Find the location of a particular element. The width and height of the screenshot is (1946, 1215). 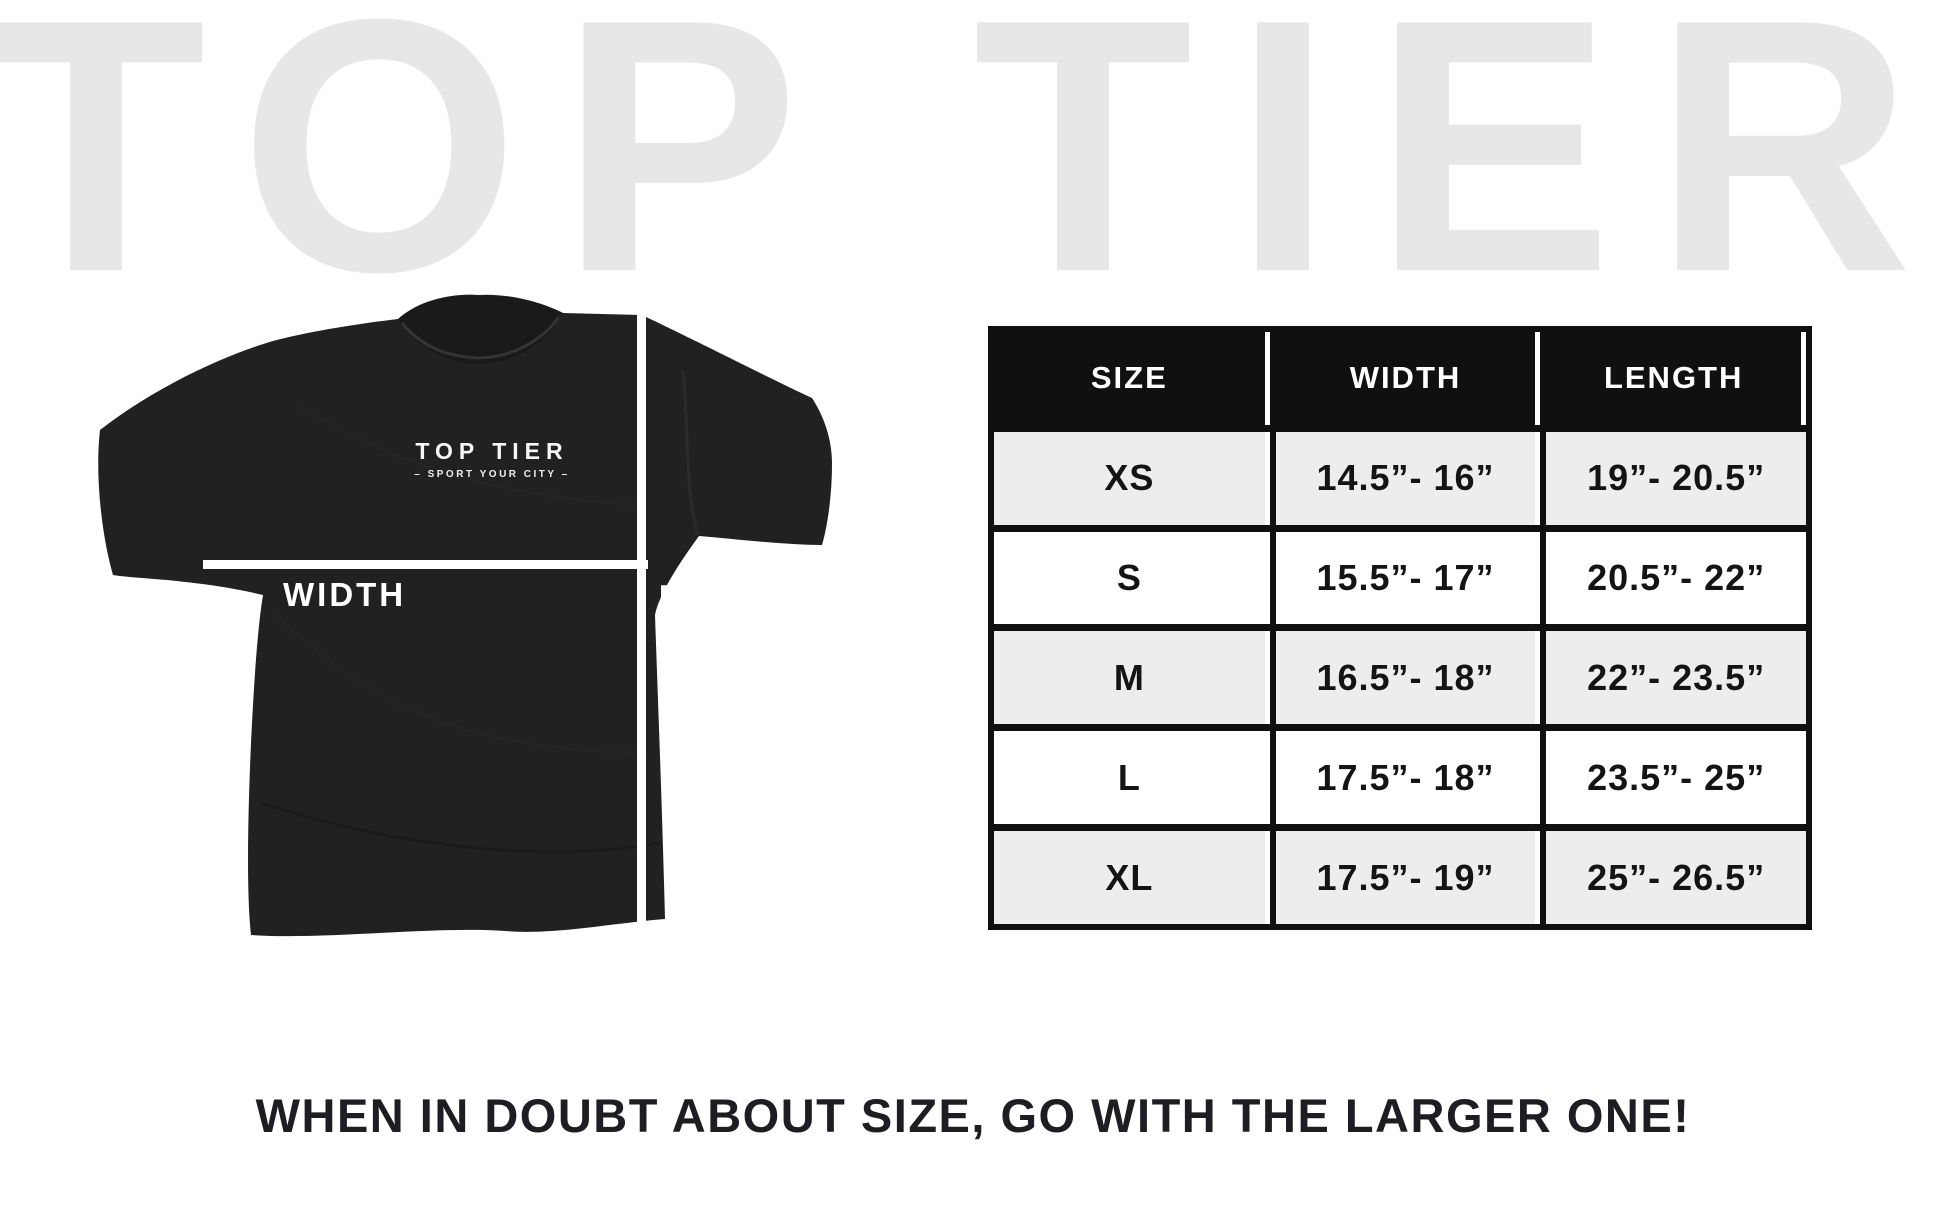

cell-width: 16.5”- 18” is located at coordinates (1402, 678).